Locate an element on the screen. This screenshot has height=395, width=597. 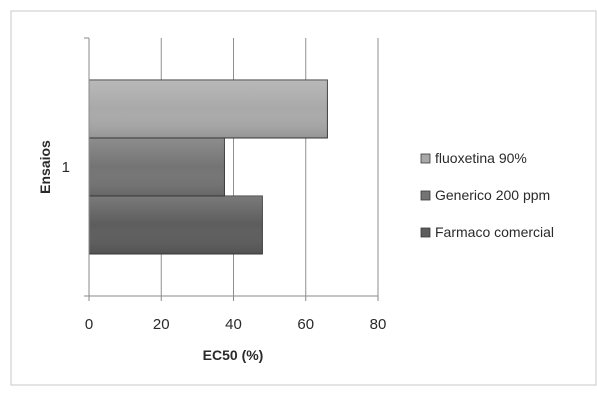
y-tick-label-1: 1 is located at coordinates (66, 167).